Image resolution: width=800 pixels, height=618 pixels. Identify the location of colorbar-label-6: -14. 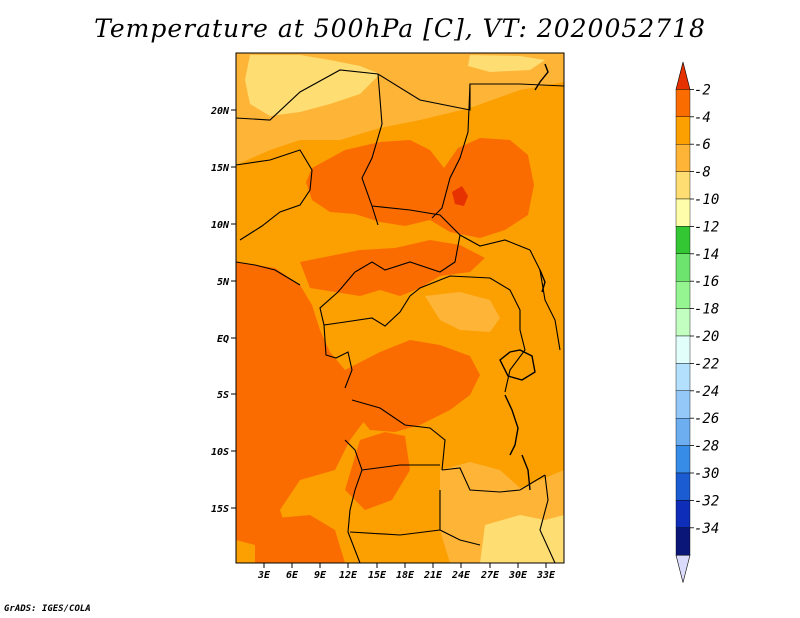
(706, 255).